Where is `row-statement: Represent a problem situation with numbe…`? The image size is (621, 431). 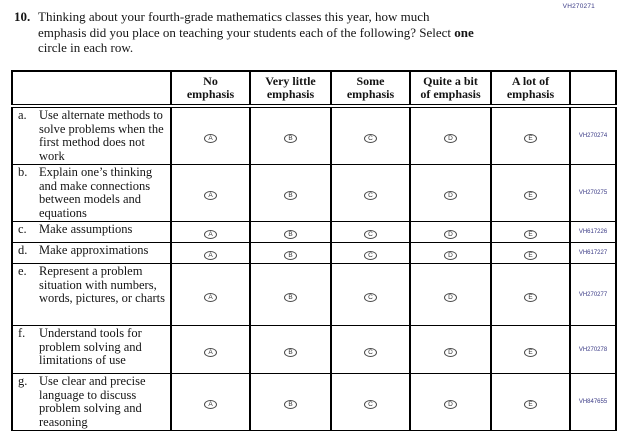
row-statement: Represent a problem situation with numbe… is located at coordinates (102, 284).